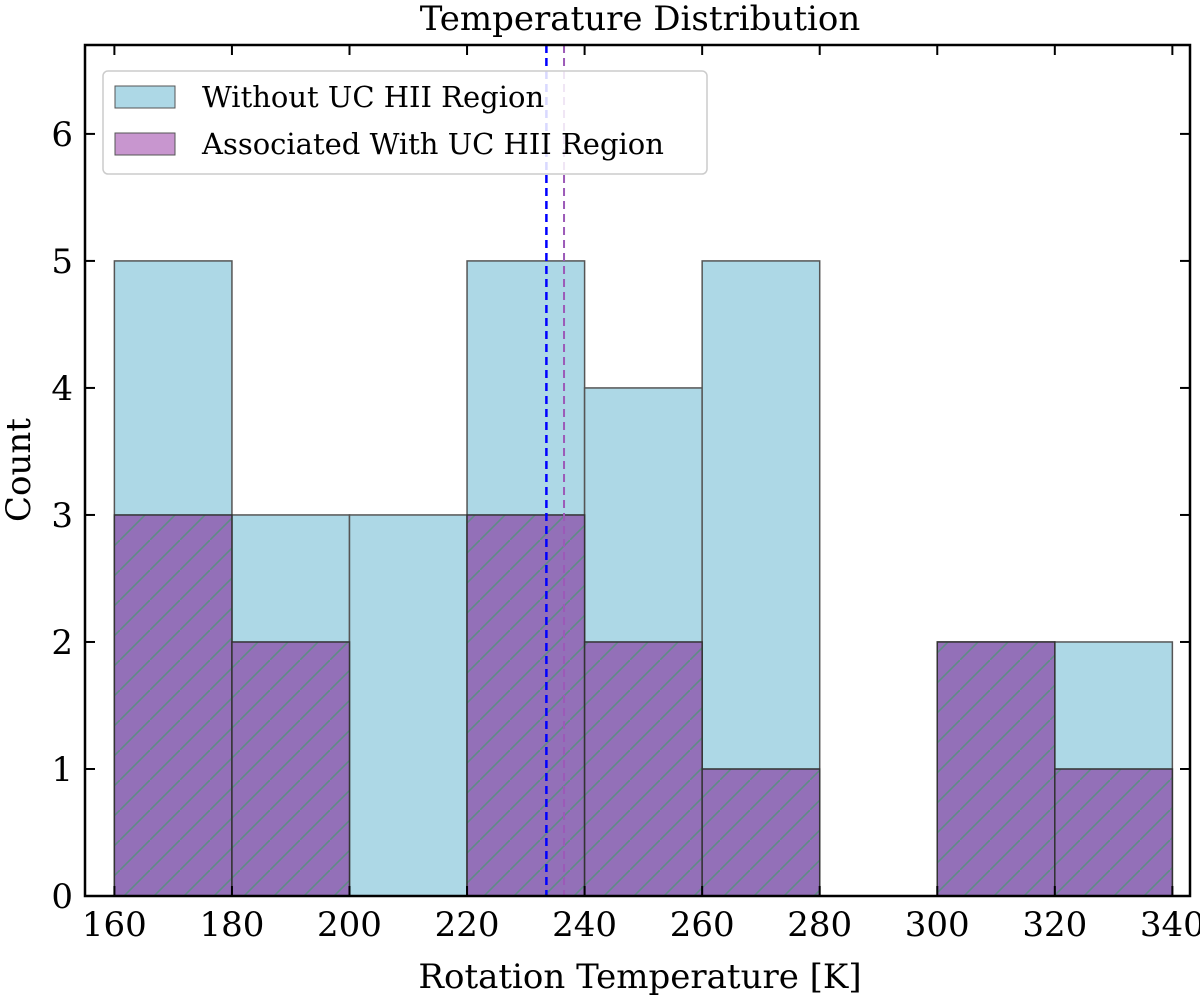 The image size is (1200, 999). I want to click on x-tick-label-260: 260, so click(702, 925).